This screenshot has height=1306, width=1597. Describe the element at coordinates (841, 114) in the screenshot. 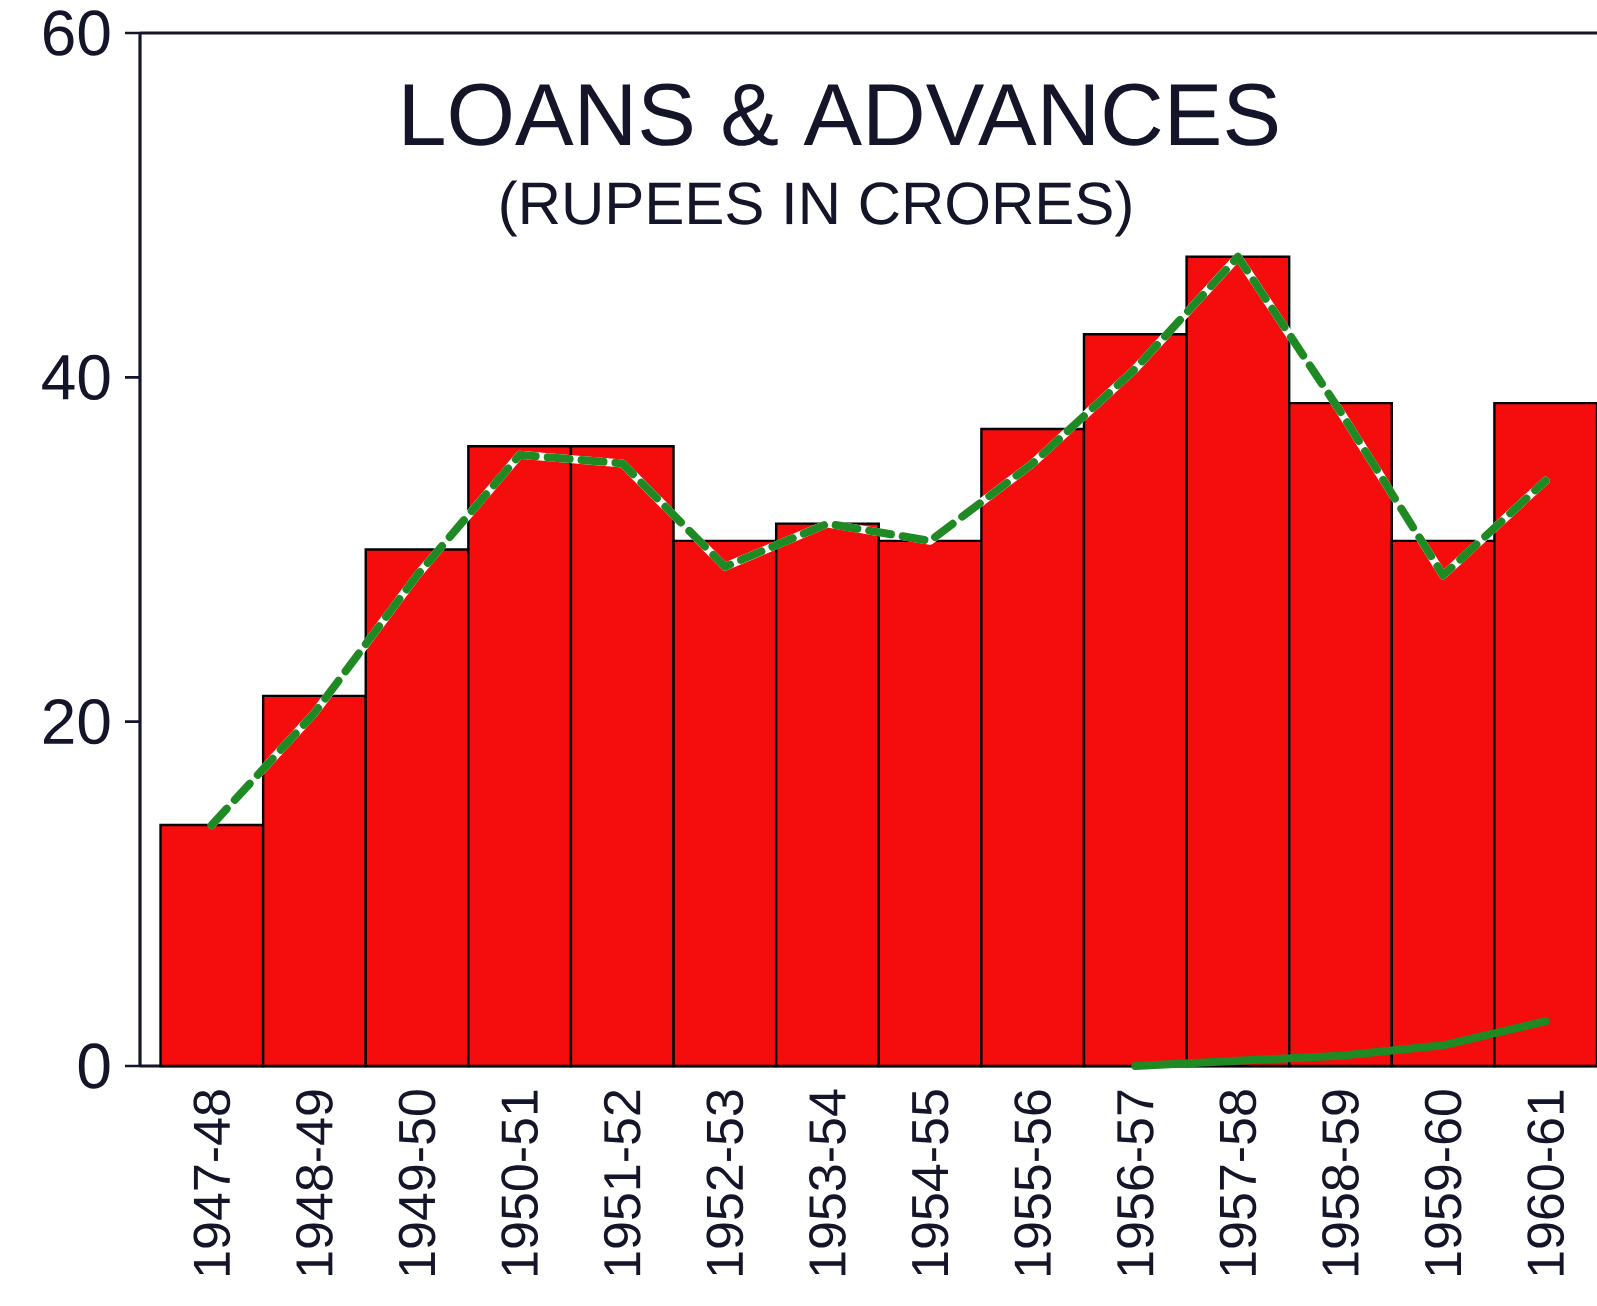

I see `chart-title: LOANS & ADVANCES` at that location.